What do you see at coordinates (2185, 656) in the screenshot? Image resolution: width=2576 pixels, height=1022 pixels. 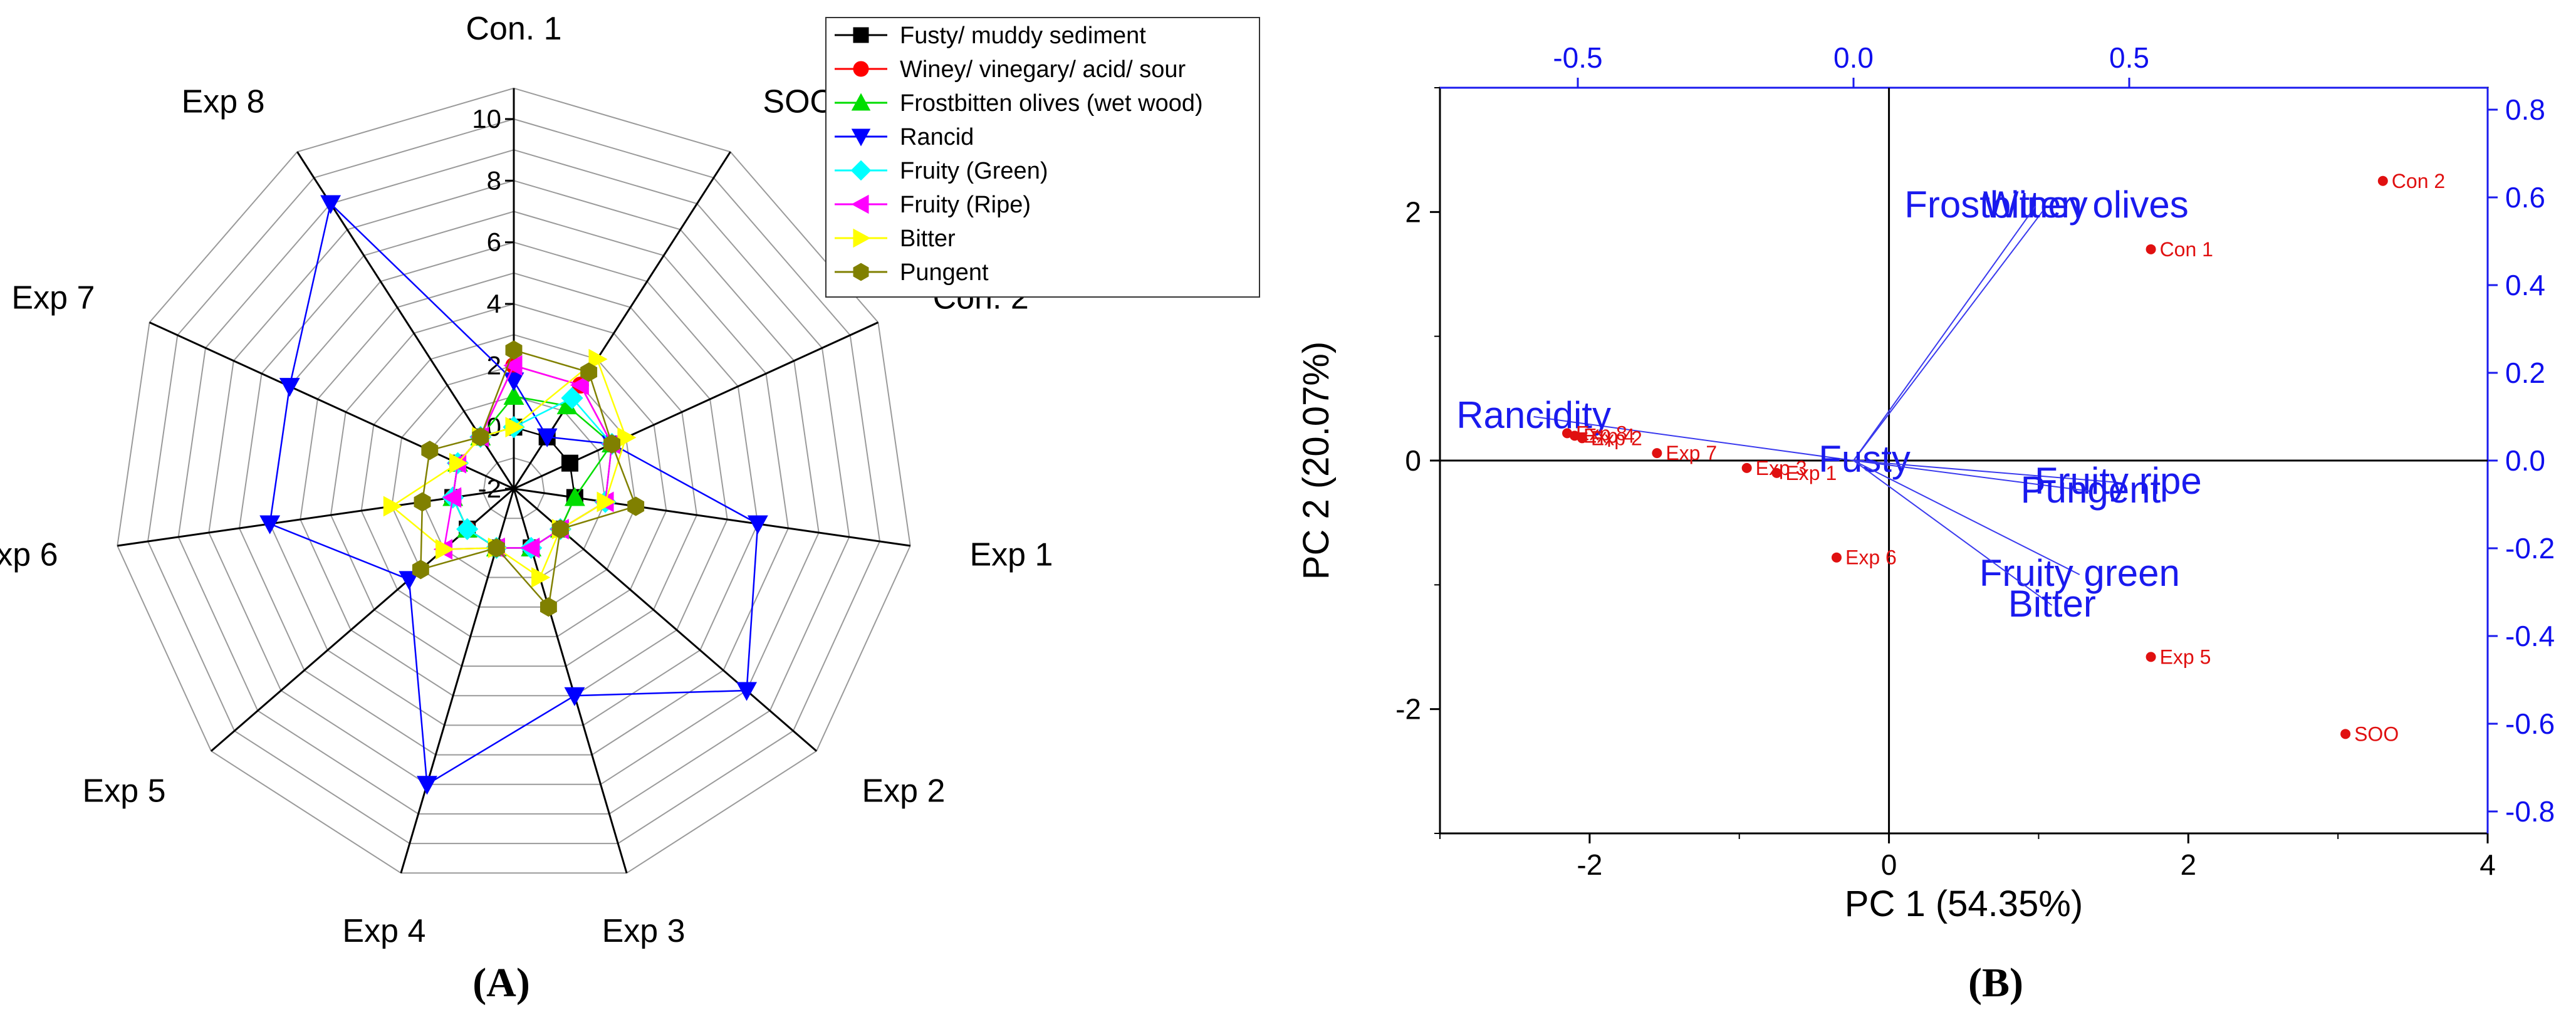 I see `observation-label: Exp 5` at bounding box center [2185, 656].